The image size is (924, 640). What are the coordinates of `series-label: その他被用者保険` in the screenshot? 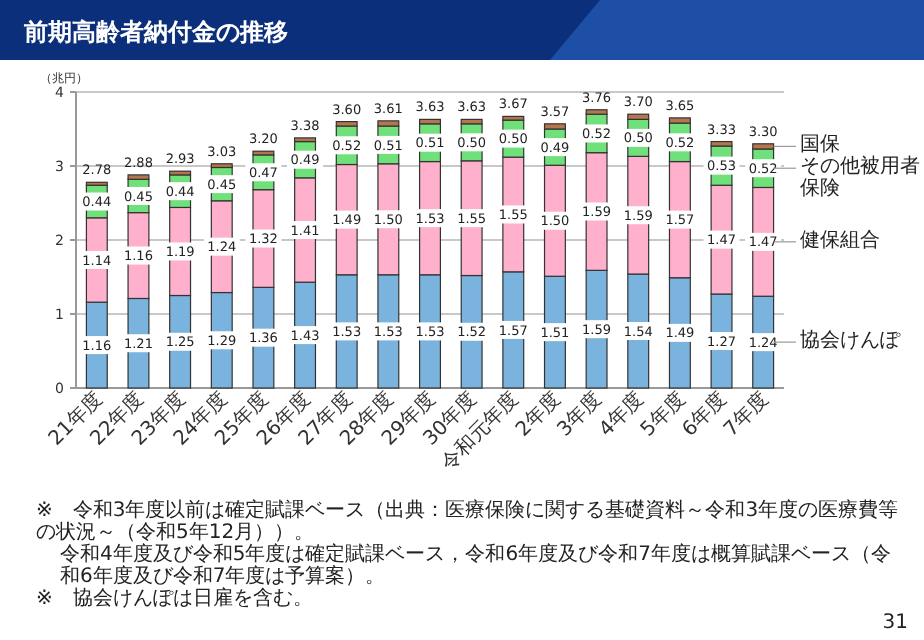 It's located at (860, 178).